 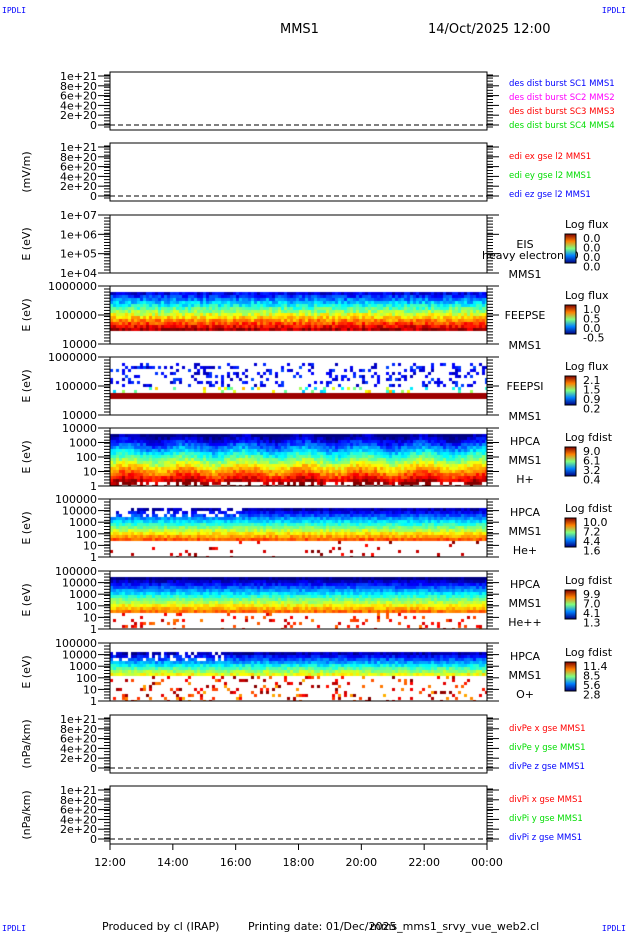 What do you see at coordinates (524, 622) in the screenshot?
I see `species-label: He++` at bounding box center [524, 622].